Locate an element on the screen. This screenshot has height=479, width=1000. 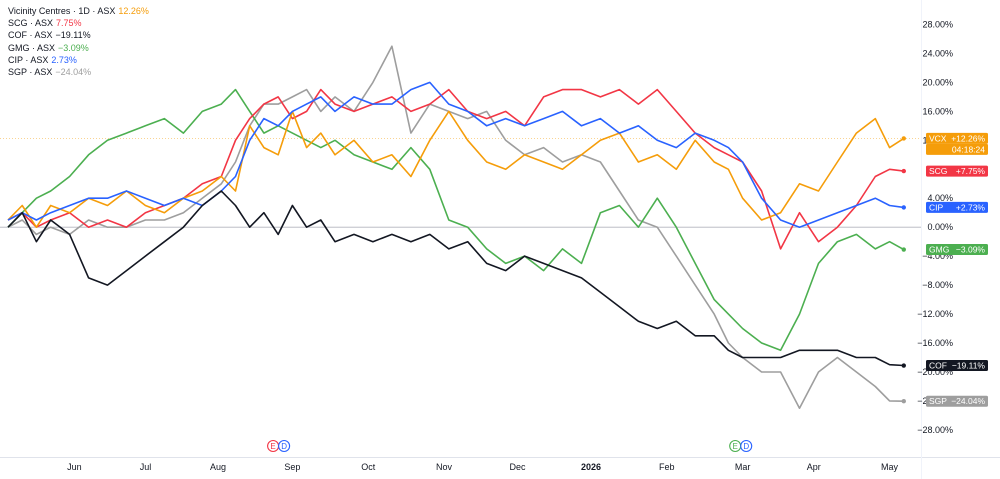
badge-label: SCG is located at coordinates (938, 171).